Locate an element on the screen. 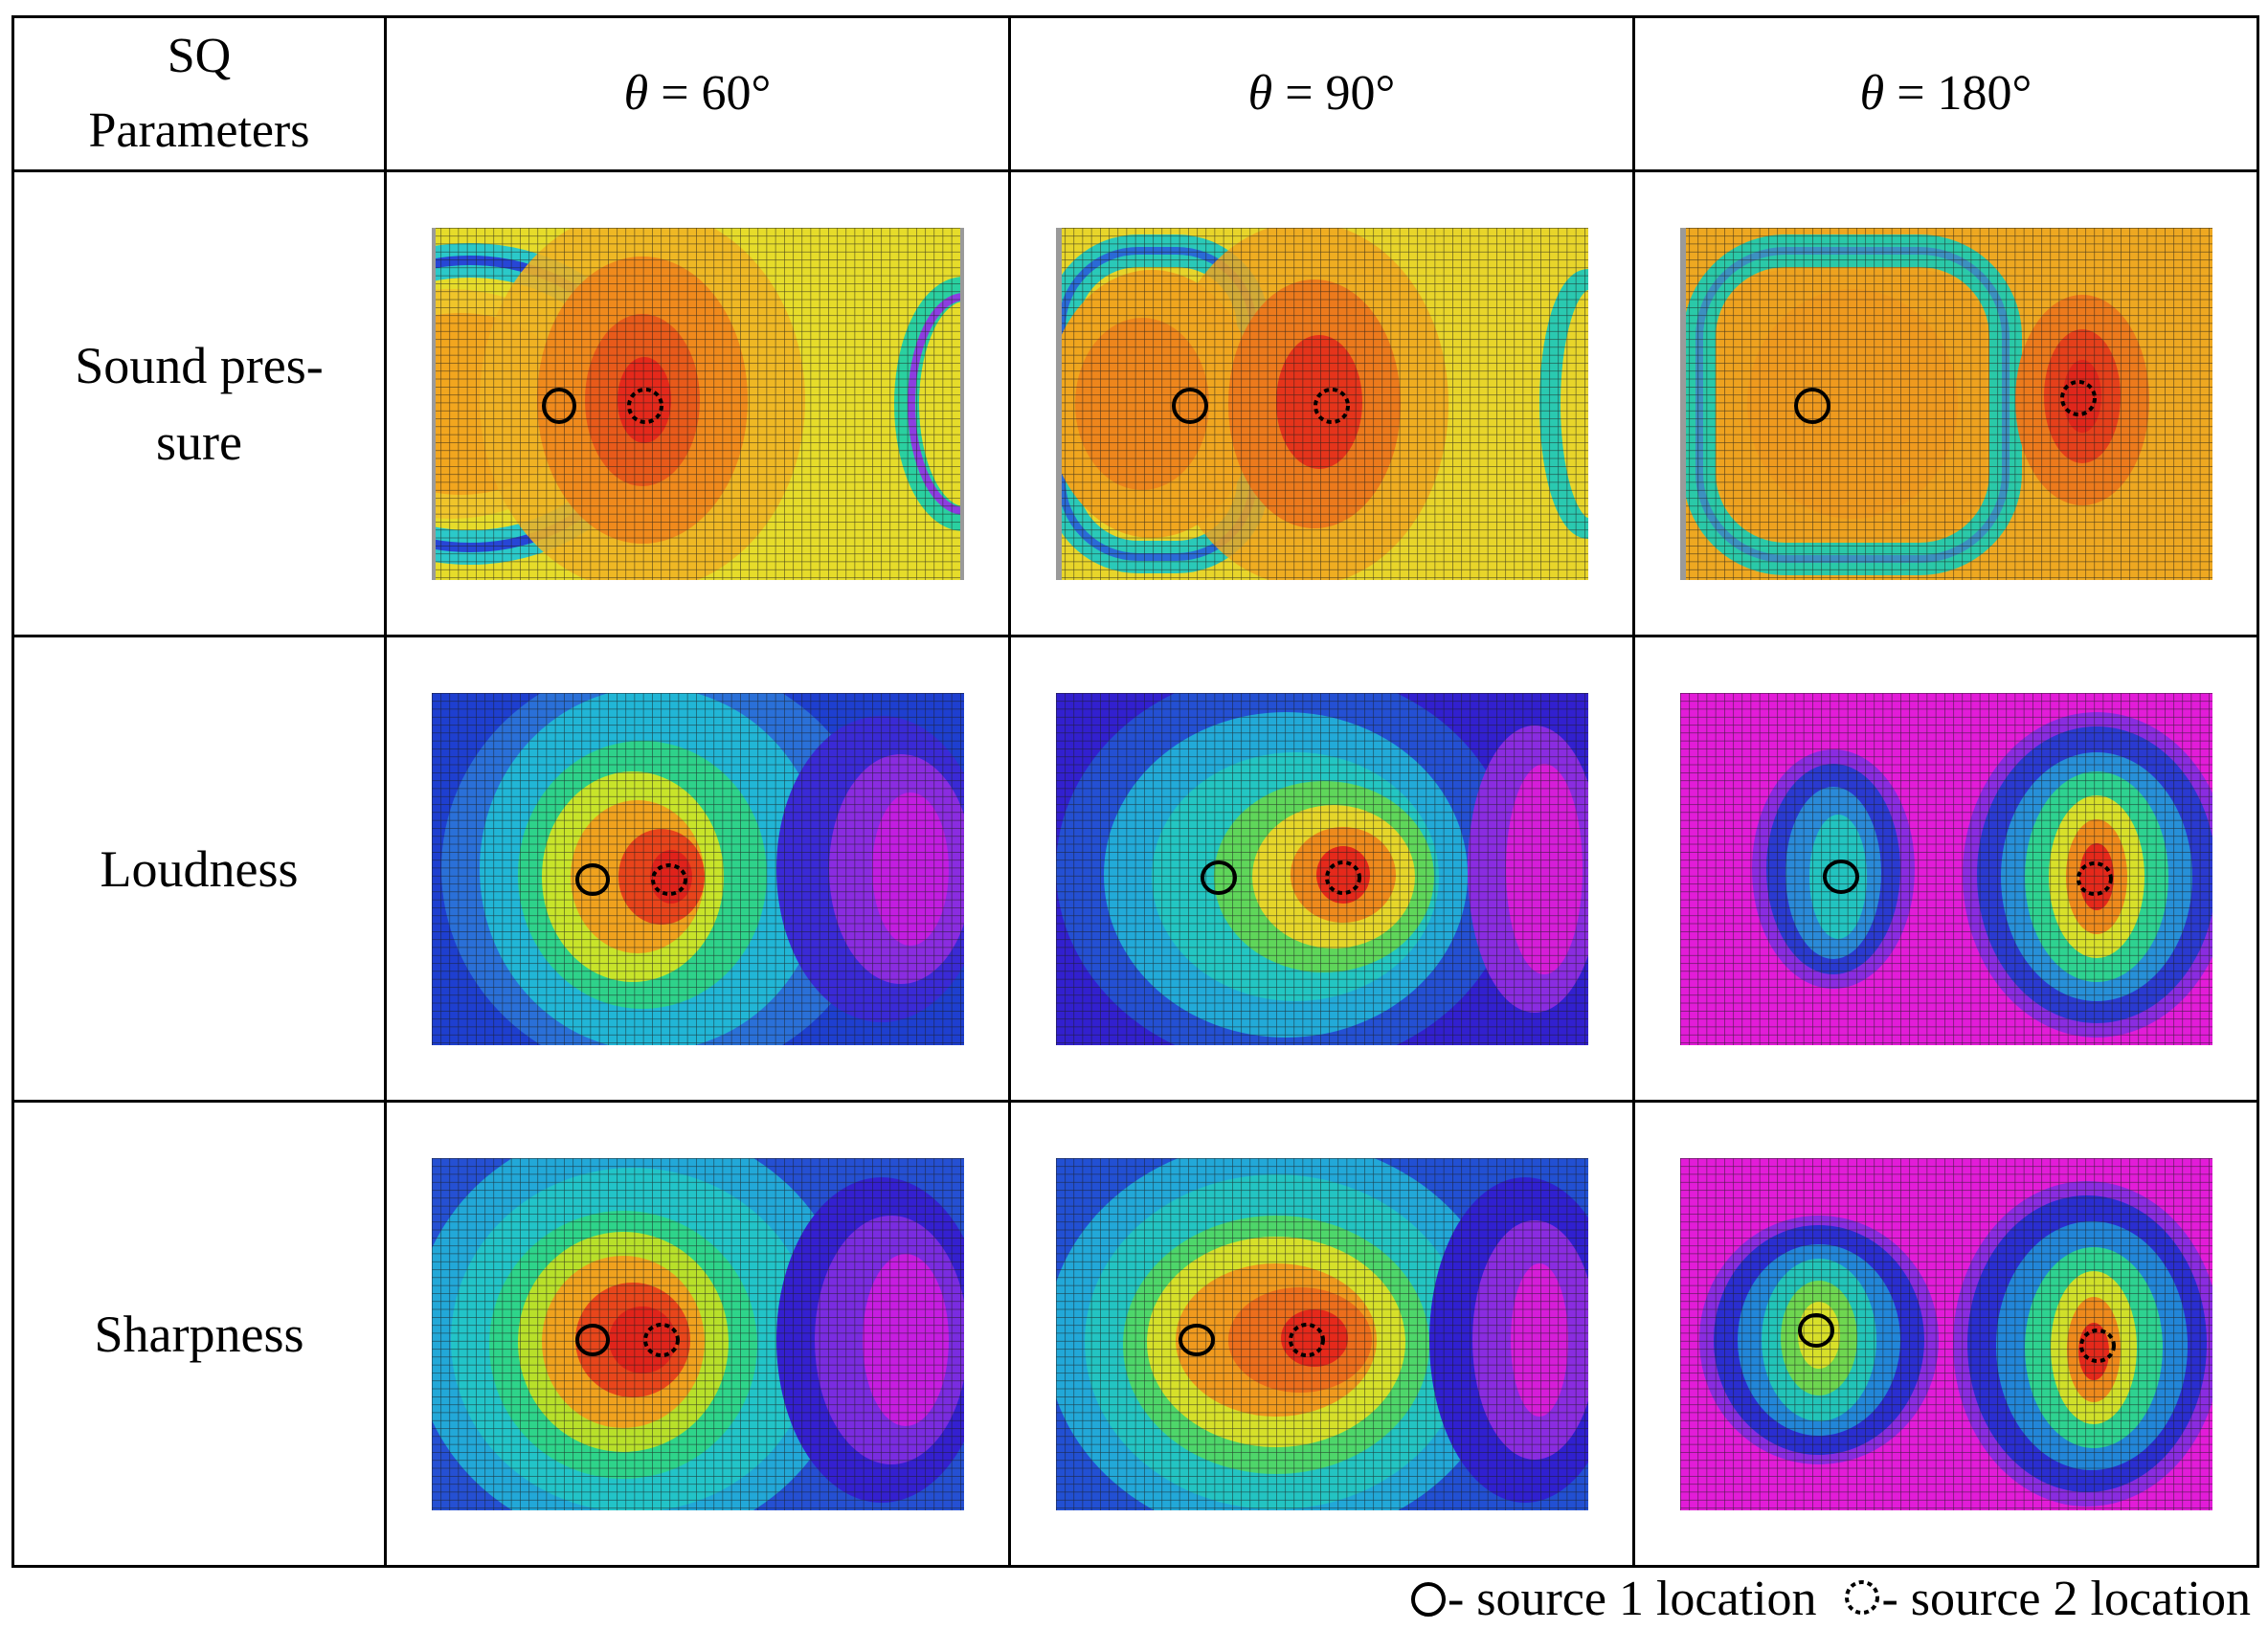 The image size is (2268, 1630). corner-header-cell: SQ Parameters is located at coordinates (199, 93).